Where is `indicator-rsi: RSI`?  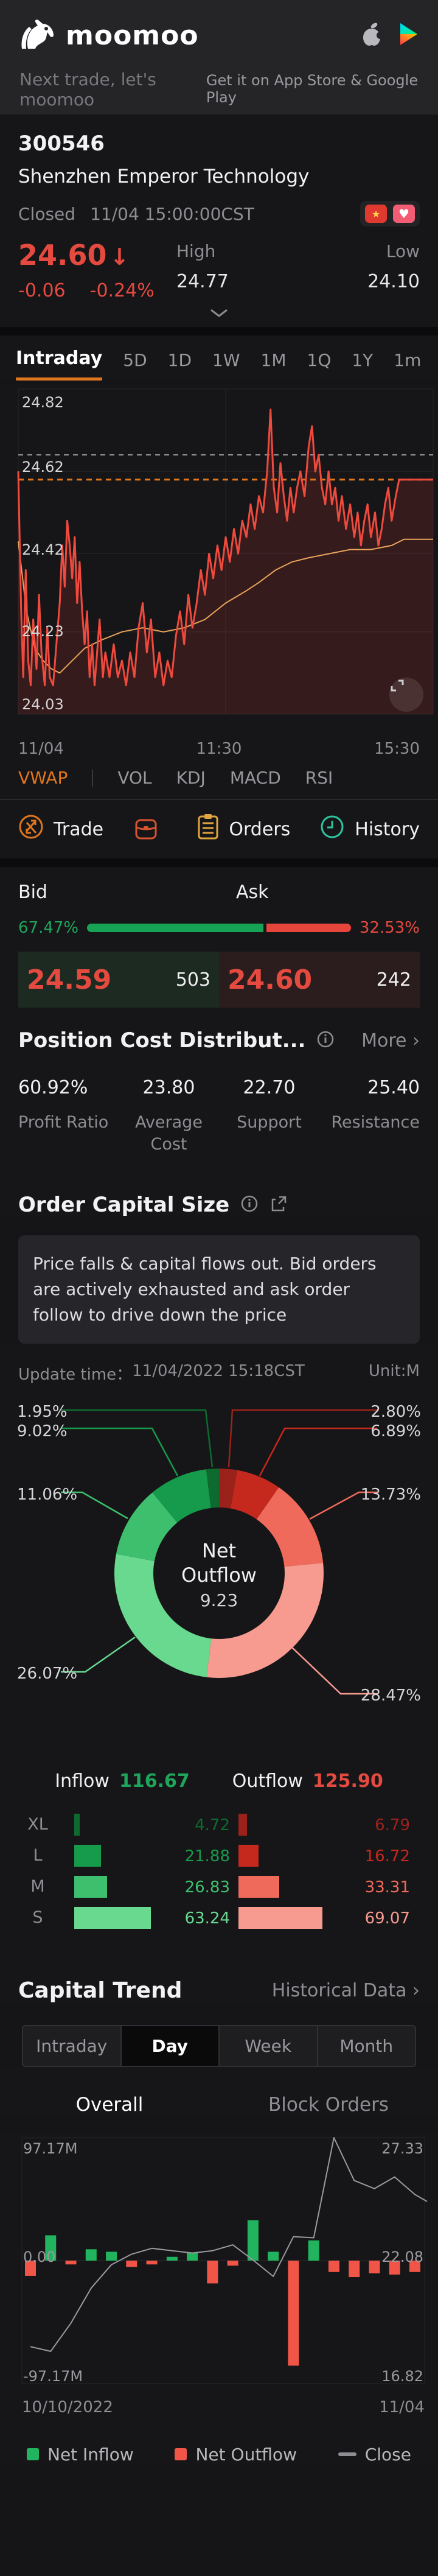 indicator-rsi: RSI is located at coordinates (319, 778).